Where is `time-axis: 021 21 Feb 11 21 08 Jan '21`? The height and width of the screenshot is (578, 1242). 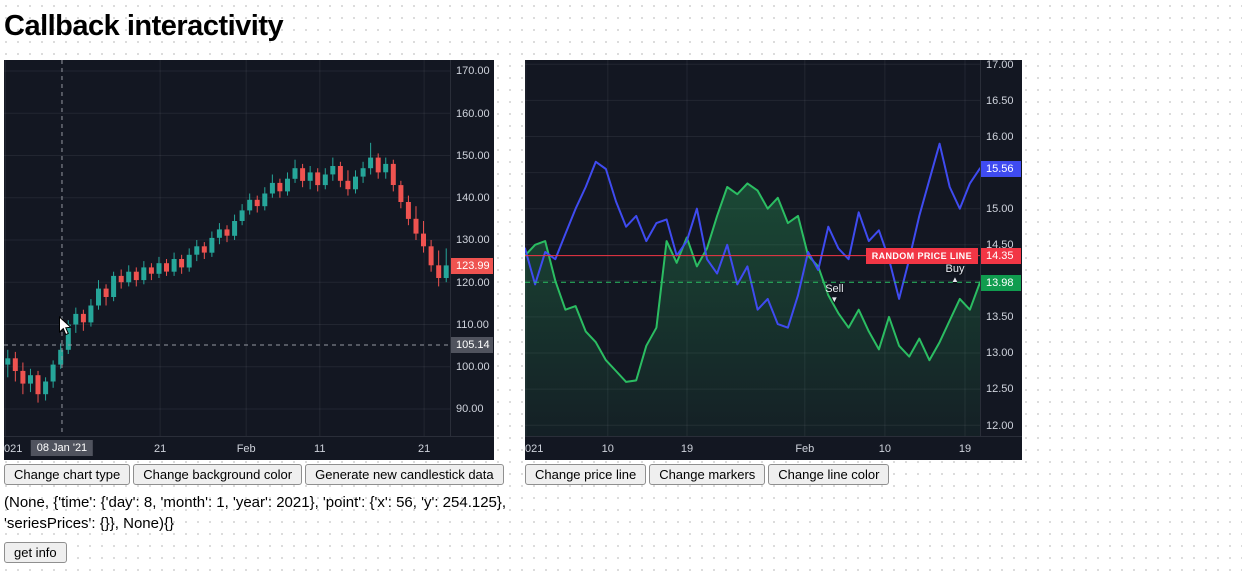
time-axis: 021 21 Feb 11 21 08 Jan '21 is located at coordinates (249, 447).